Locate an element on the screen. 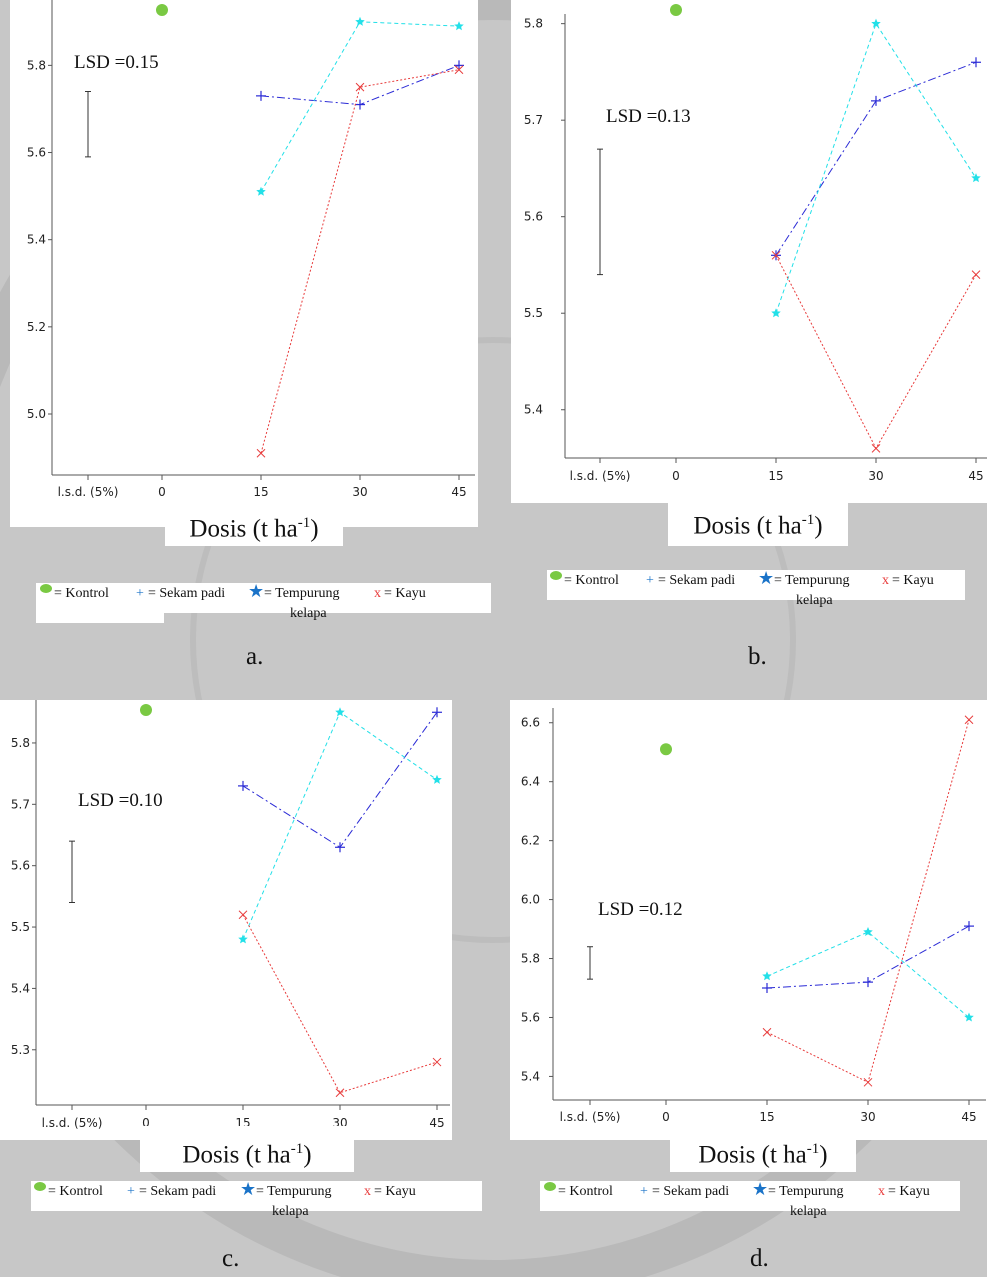 This screenshot has height=1277, width=987. legend-a-bg2 is located at coordinates (327, 598).